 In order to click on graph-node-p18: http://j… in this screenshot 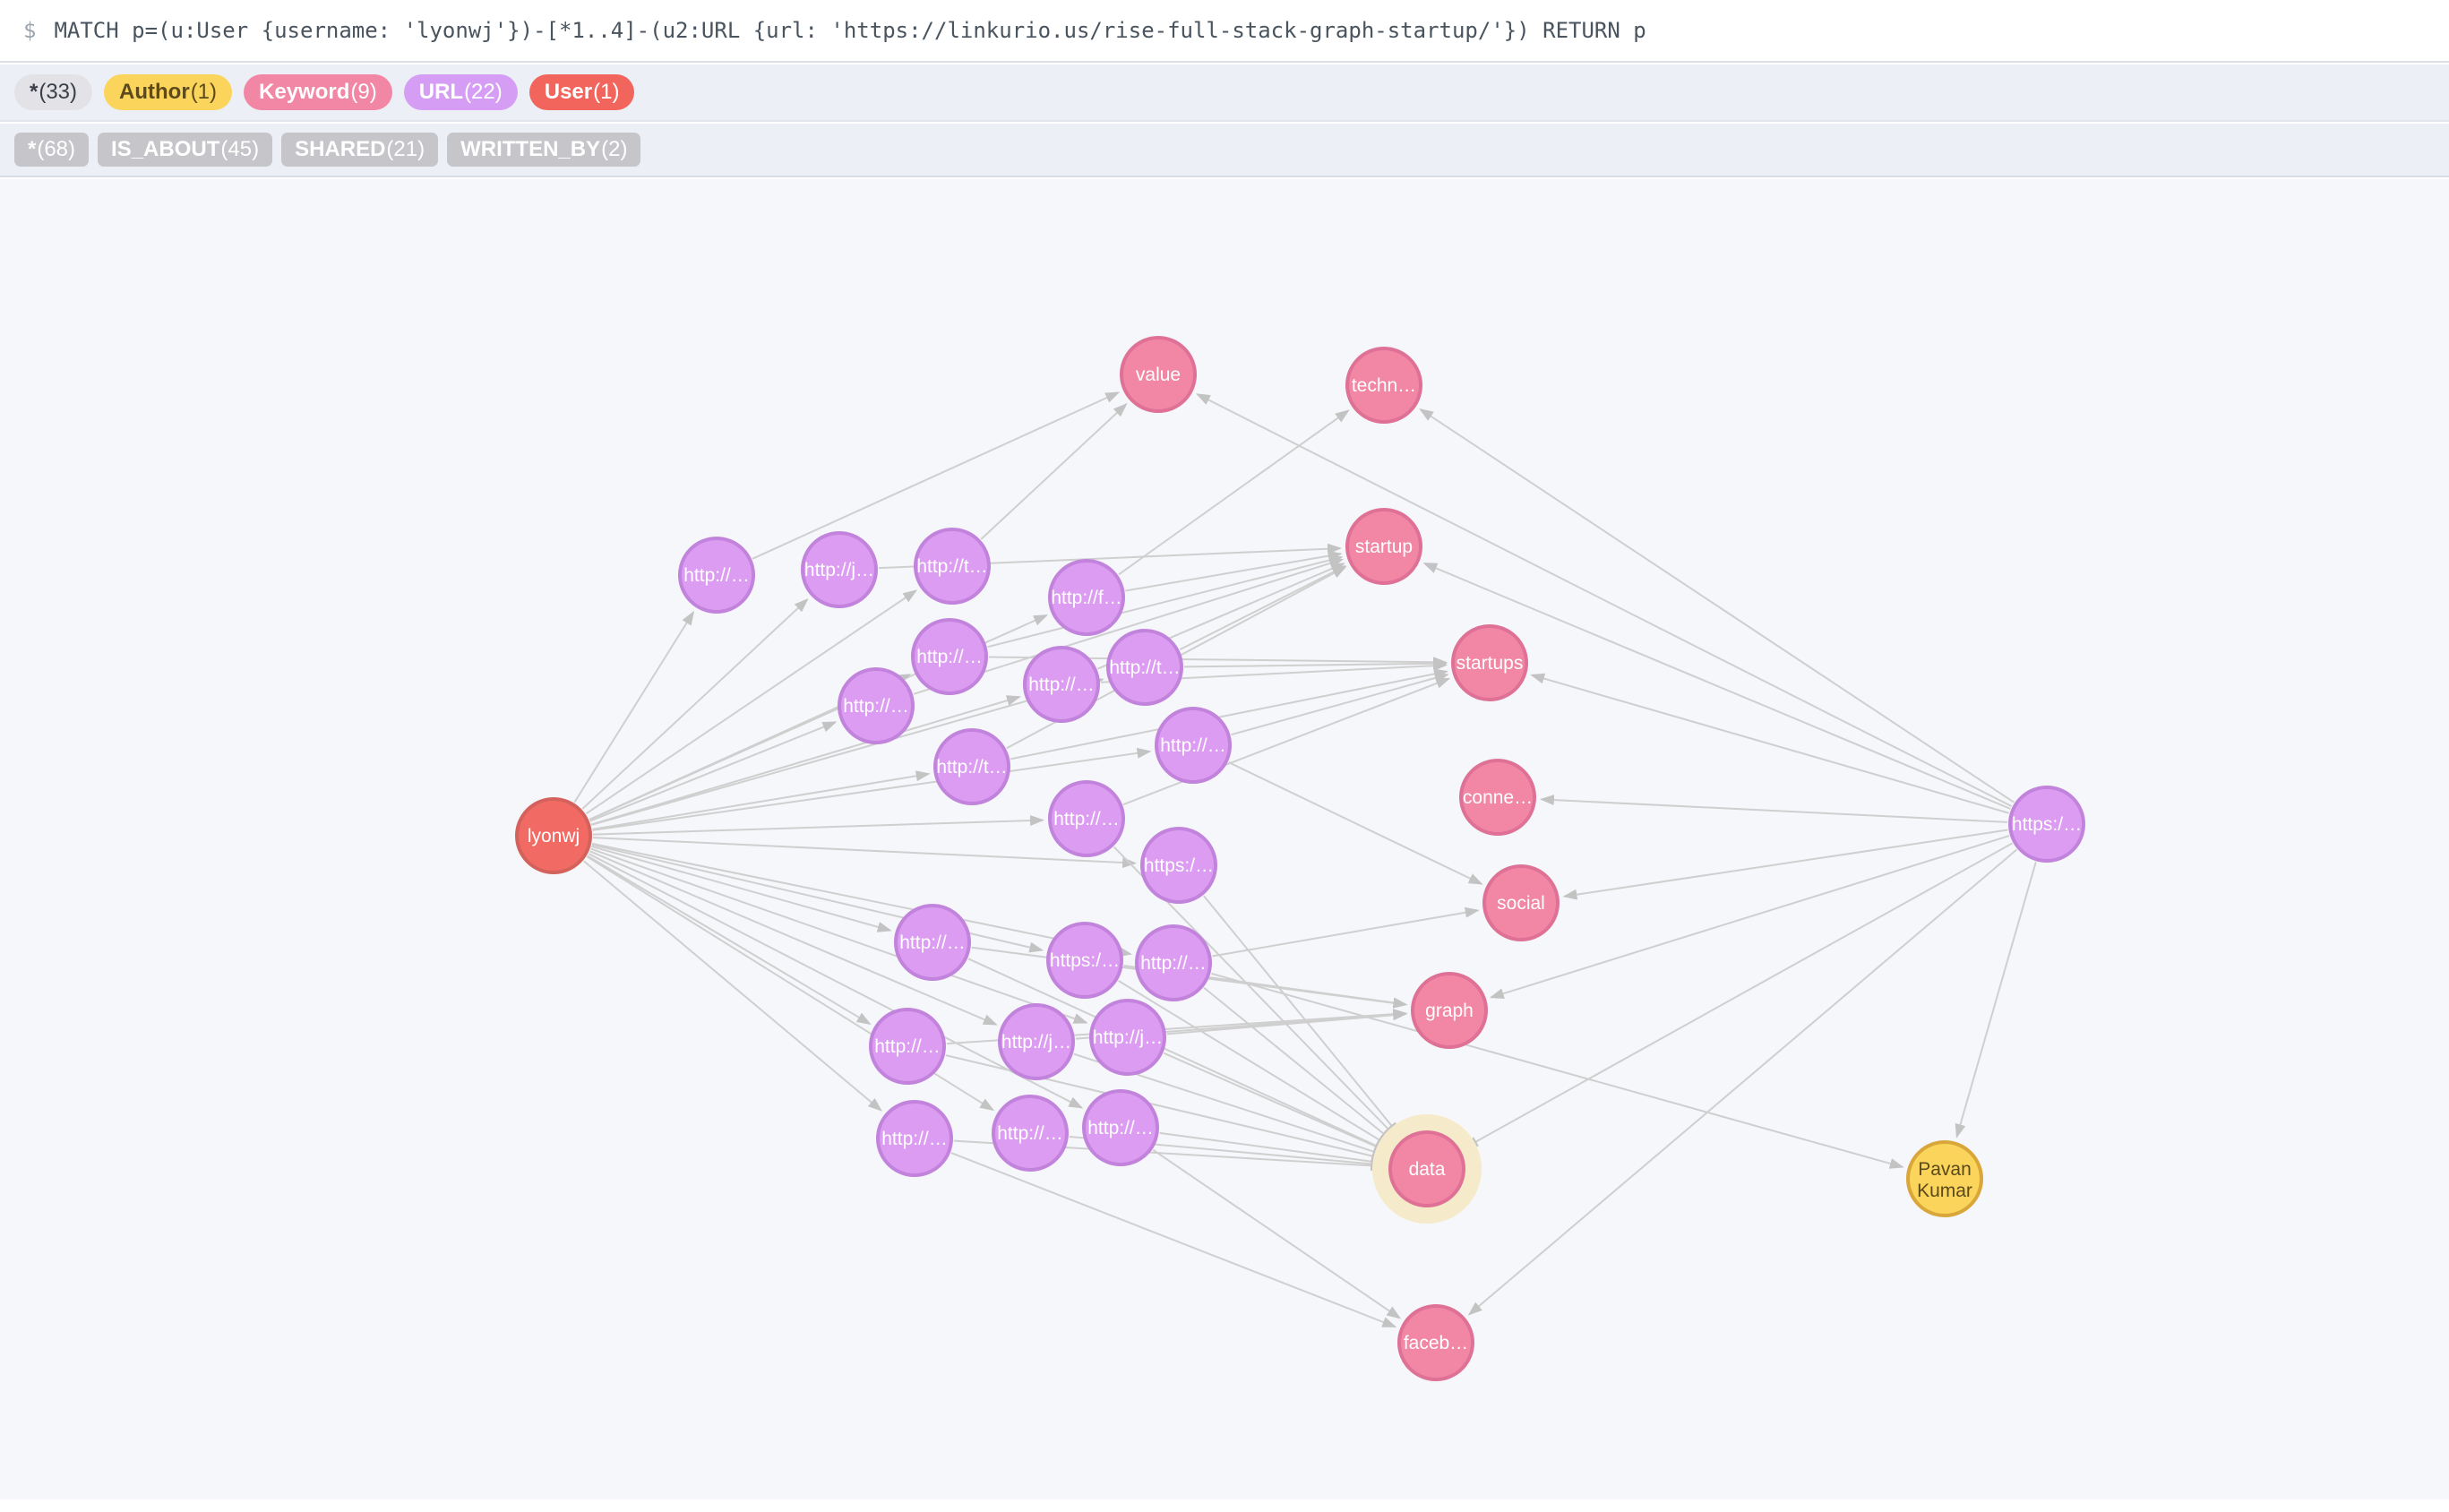, I will do `click(1127, 1038)`.